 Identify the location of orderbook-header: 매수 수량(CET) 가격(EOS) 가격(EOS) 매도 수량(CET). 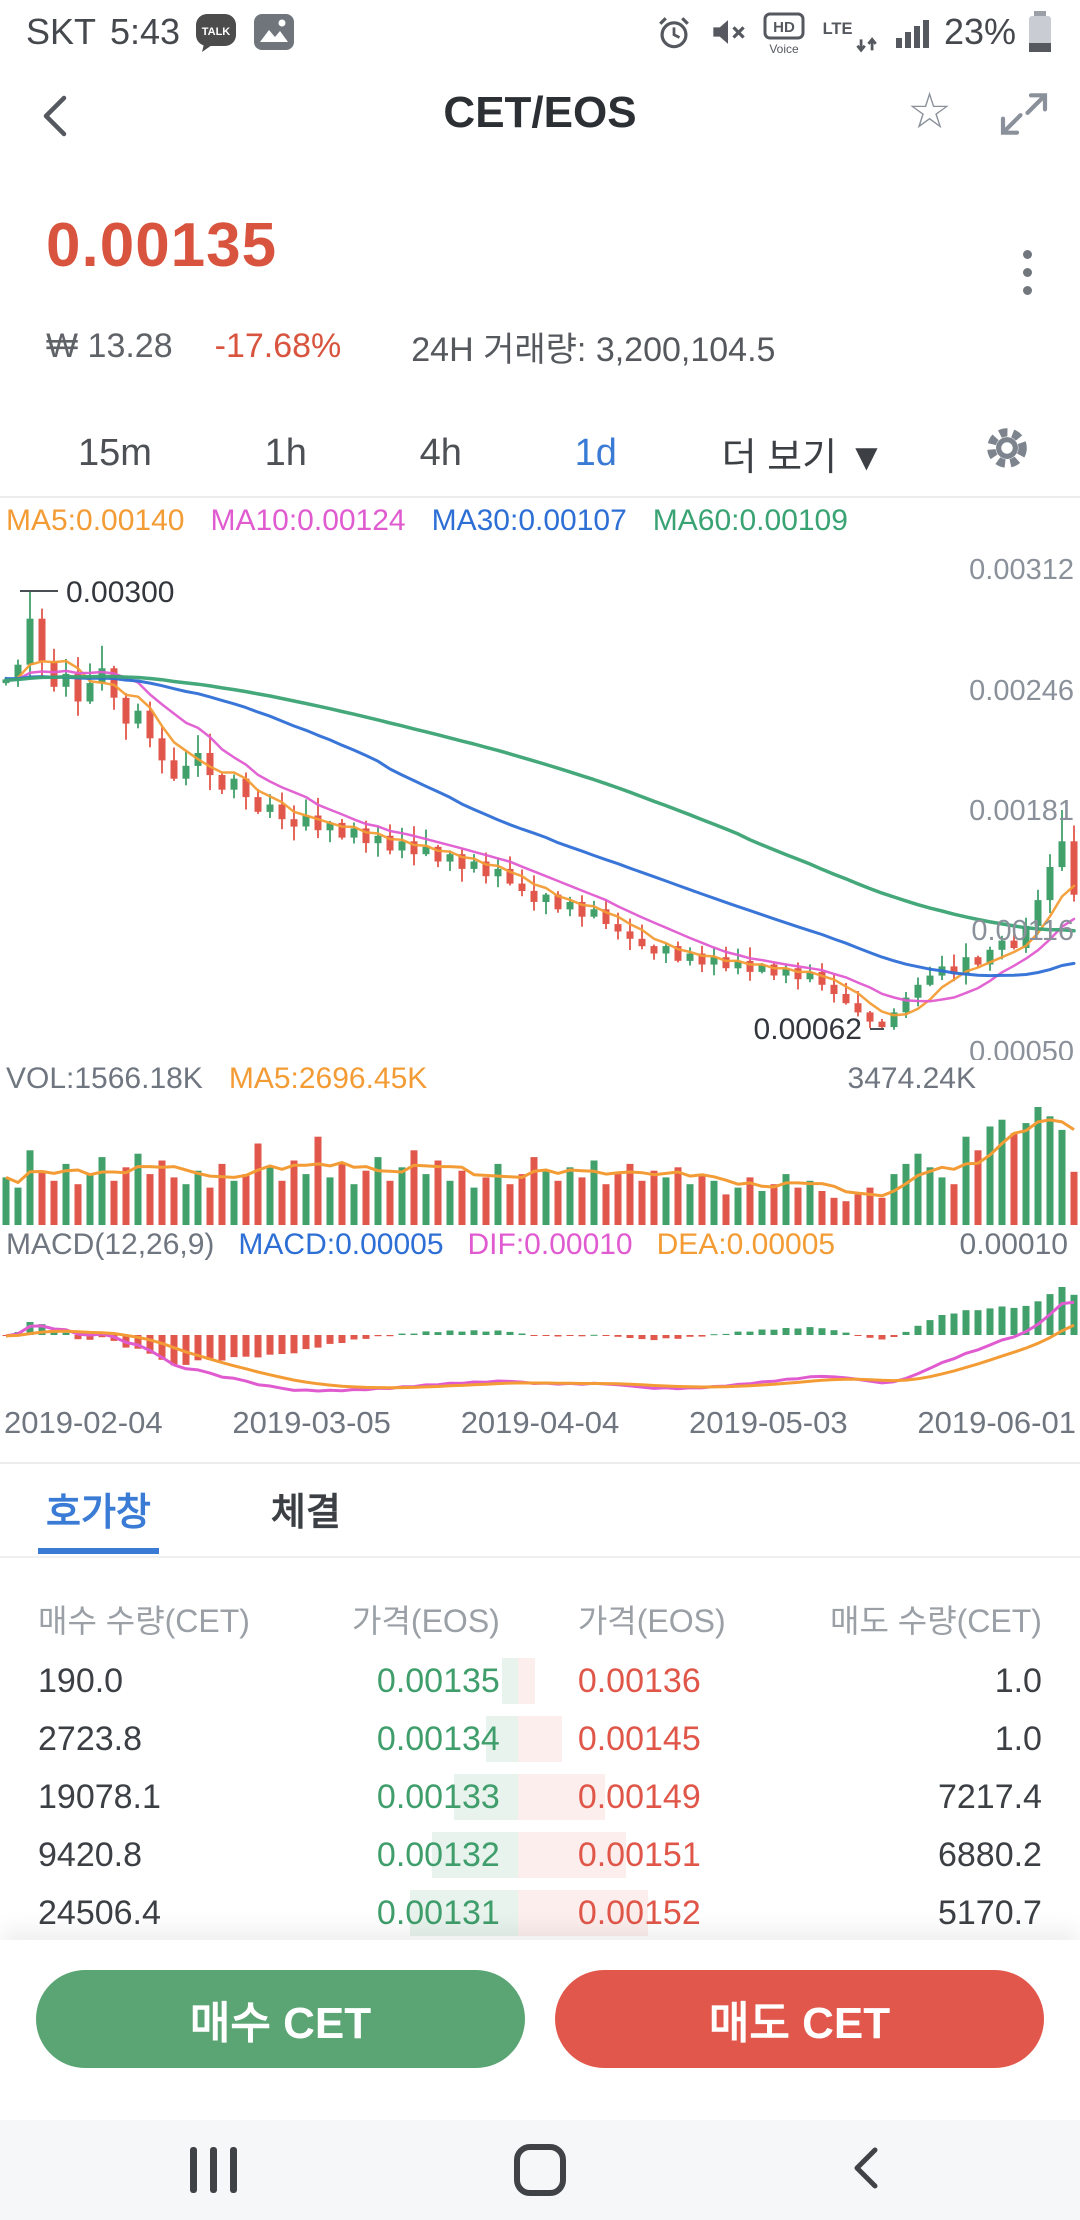
(540, 1619).